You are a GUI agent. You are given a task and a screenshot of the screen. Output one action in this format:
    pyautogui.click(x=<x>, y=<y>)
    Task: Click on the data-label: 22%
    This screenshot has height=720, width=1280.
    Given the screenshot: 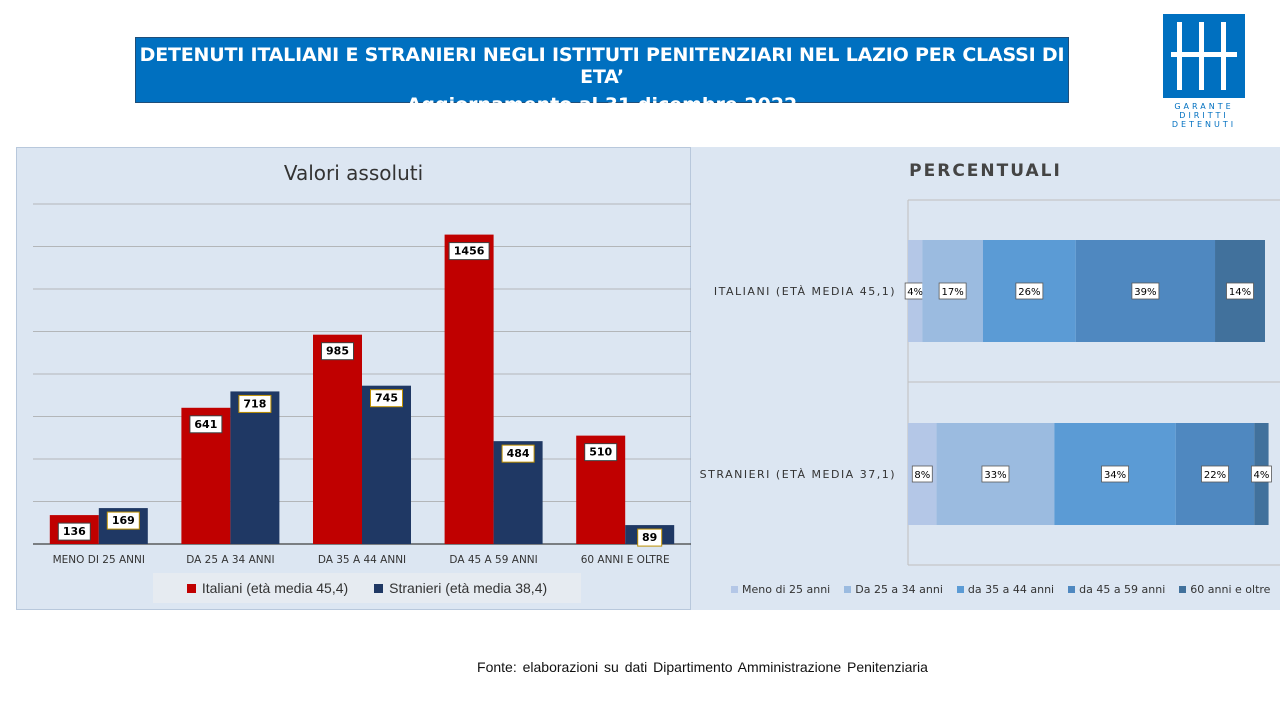 What is the action you would take?
    pyautogui.click(x=1215, y=475)
    